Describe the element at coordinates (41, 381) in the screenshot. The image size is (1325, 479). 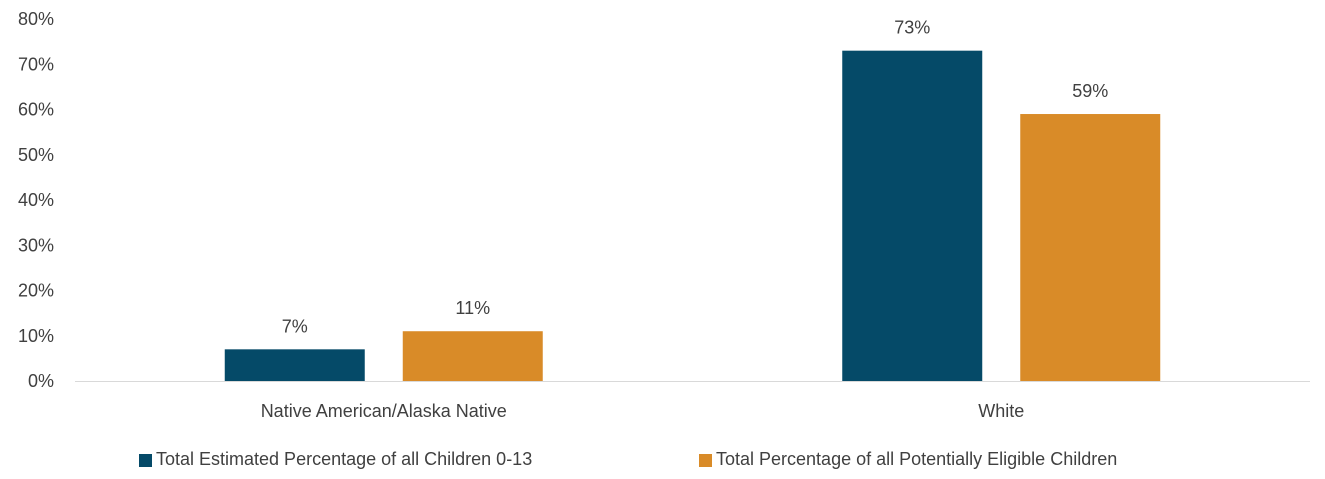
I see `y-tick-label: 0%` at that location.